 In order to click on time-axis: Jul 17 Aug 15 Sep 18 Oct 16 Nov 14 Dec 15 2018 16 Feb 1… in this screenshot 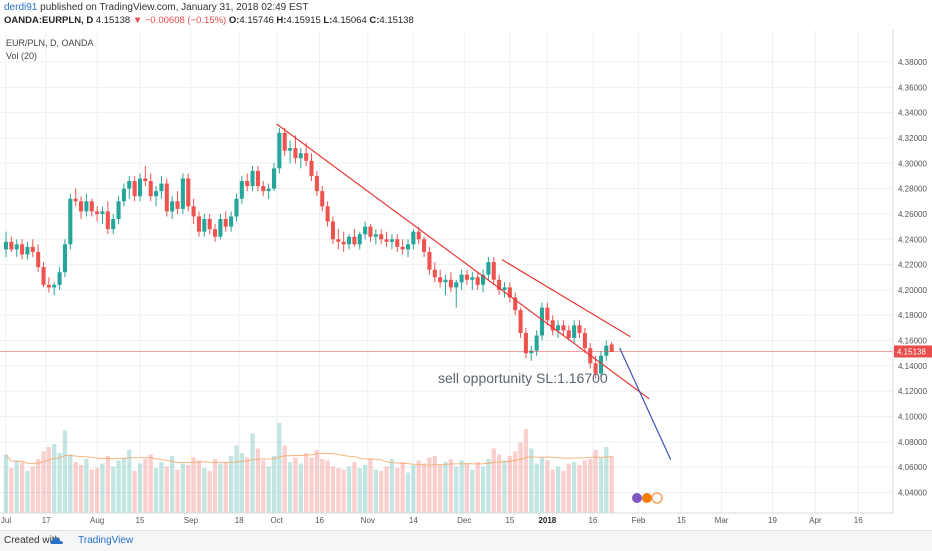, I will do `click(446, 518)`.